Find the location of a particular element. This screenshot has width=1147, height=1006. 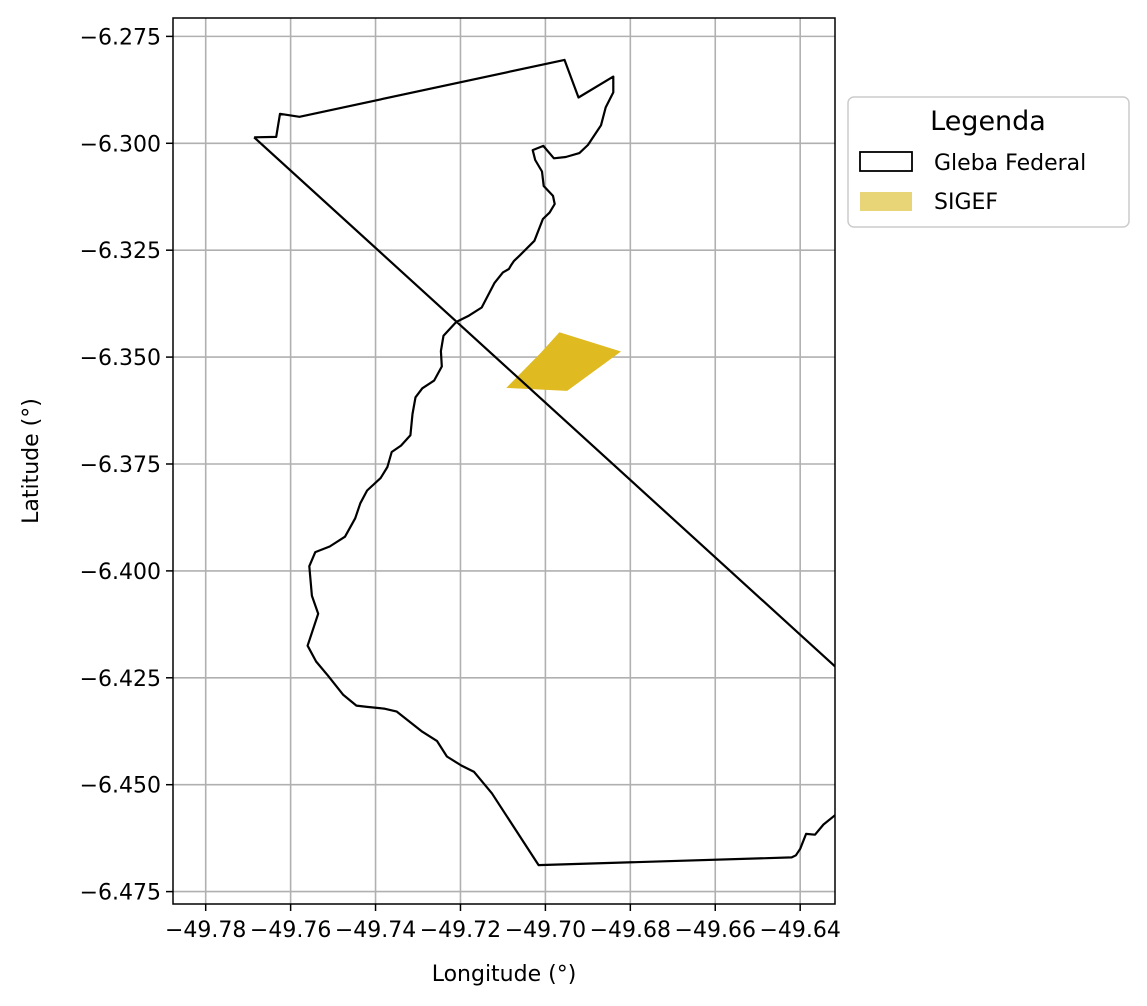

legend-swatch-gleba is located at coordinates (886, 161).